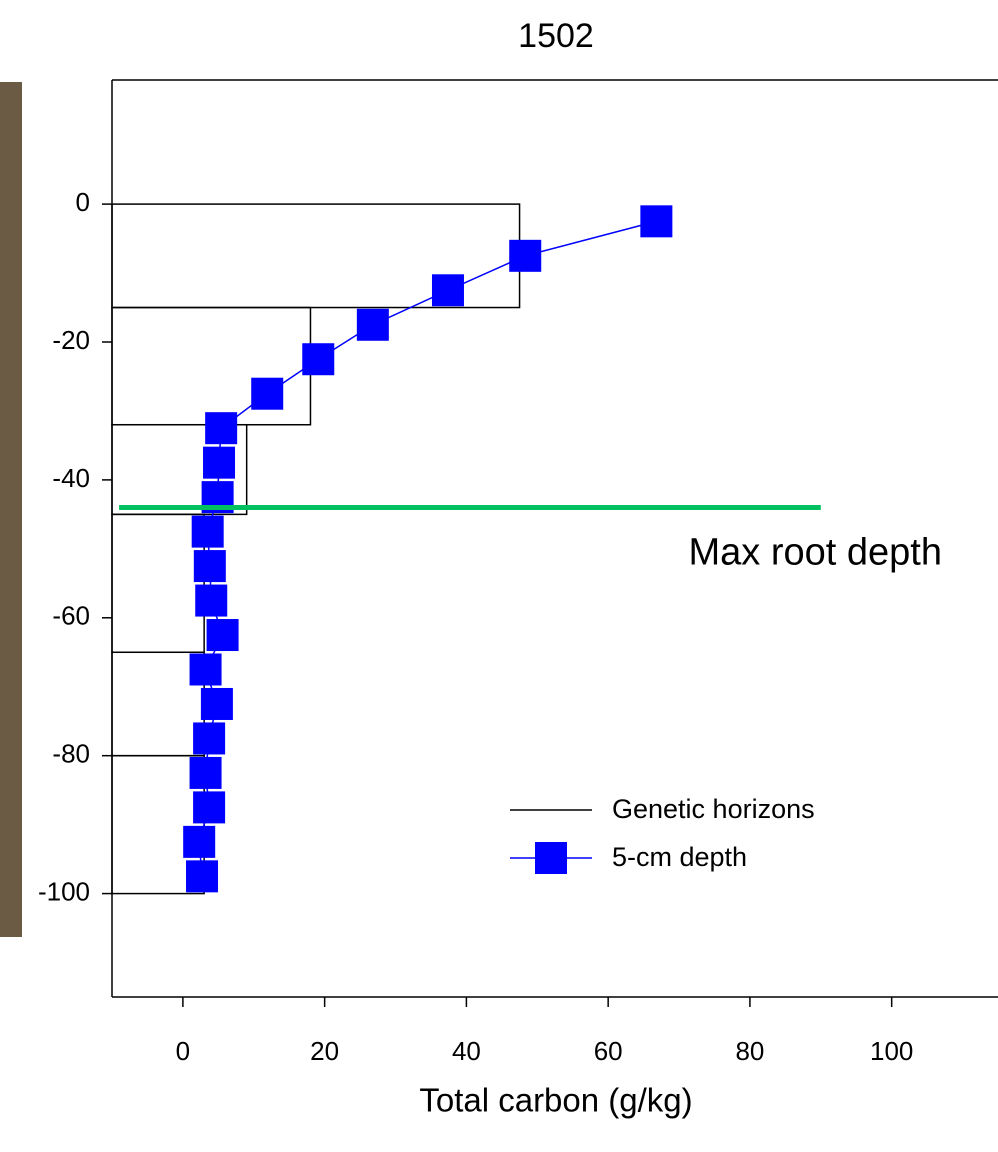 The height and width of the screenshot is (1152, 998). I want to click on x-tick-label: 60, so click(608, 1051).